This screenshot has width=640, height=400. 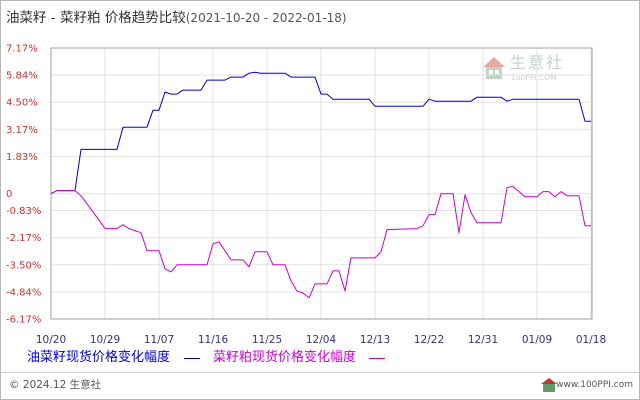 I want to click on x-tick-label: 01/09, so click(x=537, y=340).